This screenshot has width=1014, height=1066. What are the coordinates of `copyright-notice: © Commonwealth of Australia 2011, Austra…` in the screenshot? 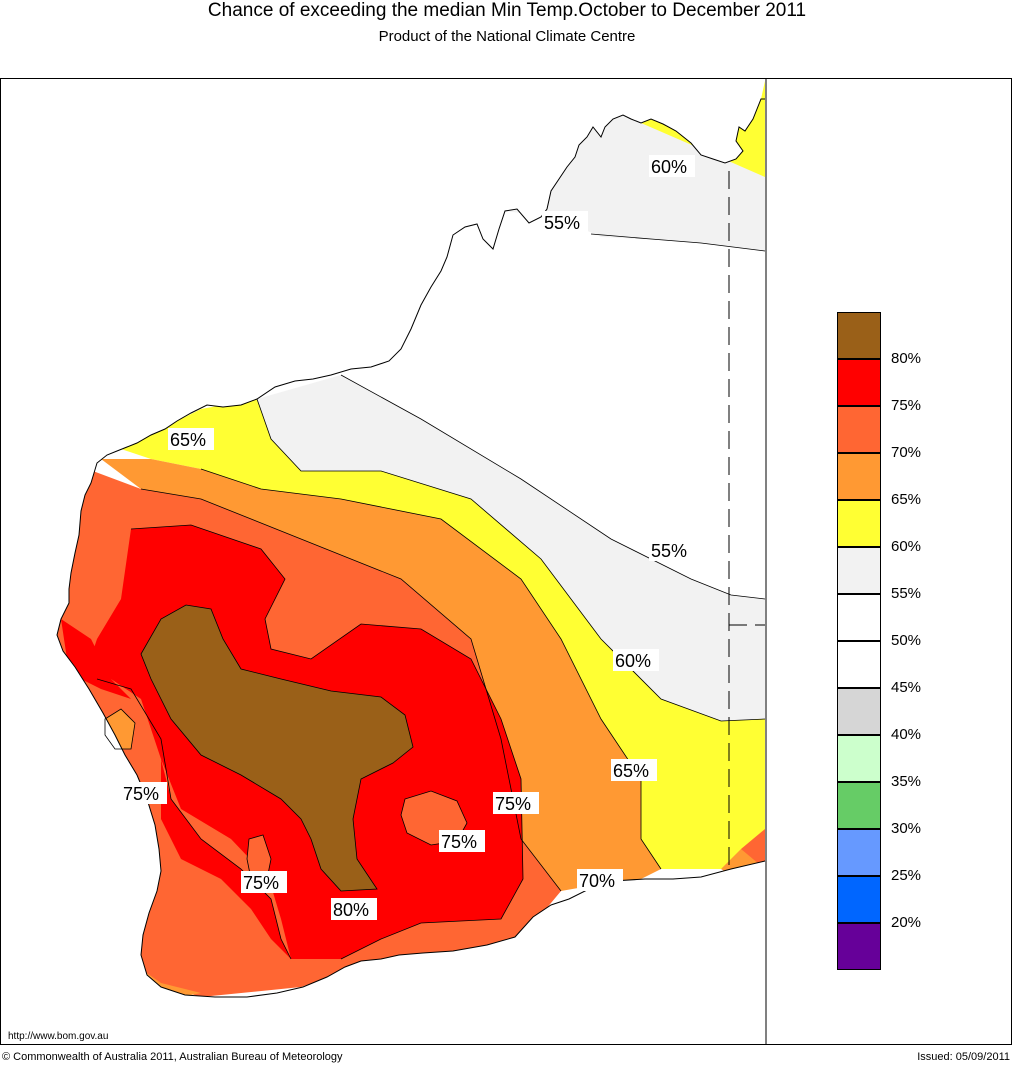 It's located at (172, 1057).